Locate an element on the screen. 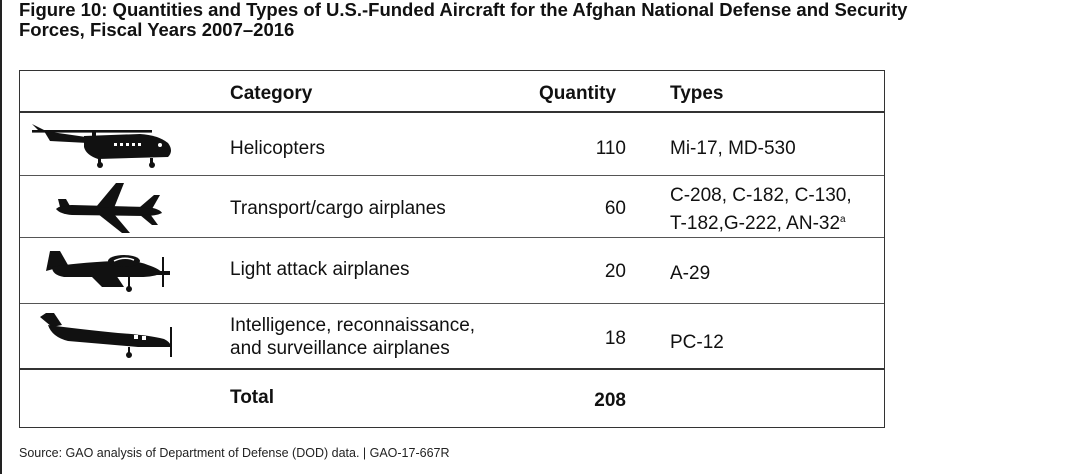  header-divider is located at coordinates (452, 112).